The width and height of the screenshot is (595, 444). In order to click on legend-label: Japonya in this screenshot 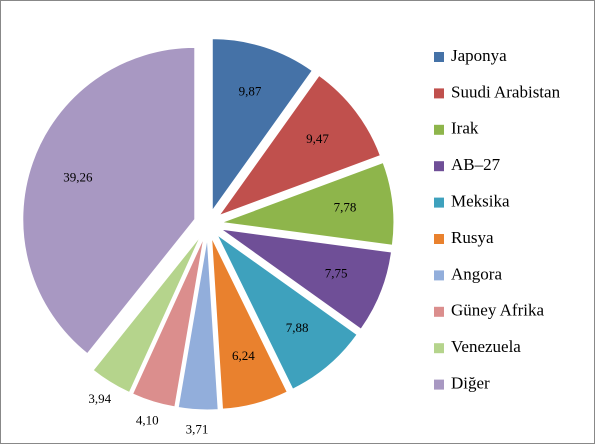, I will do `click(479, 55)`.